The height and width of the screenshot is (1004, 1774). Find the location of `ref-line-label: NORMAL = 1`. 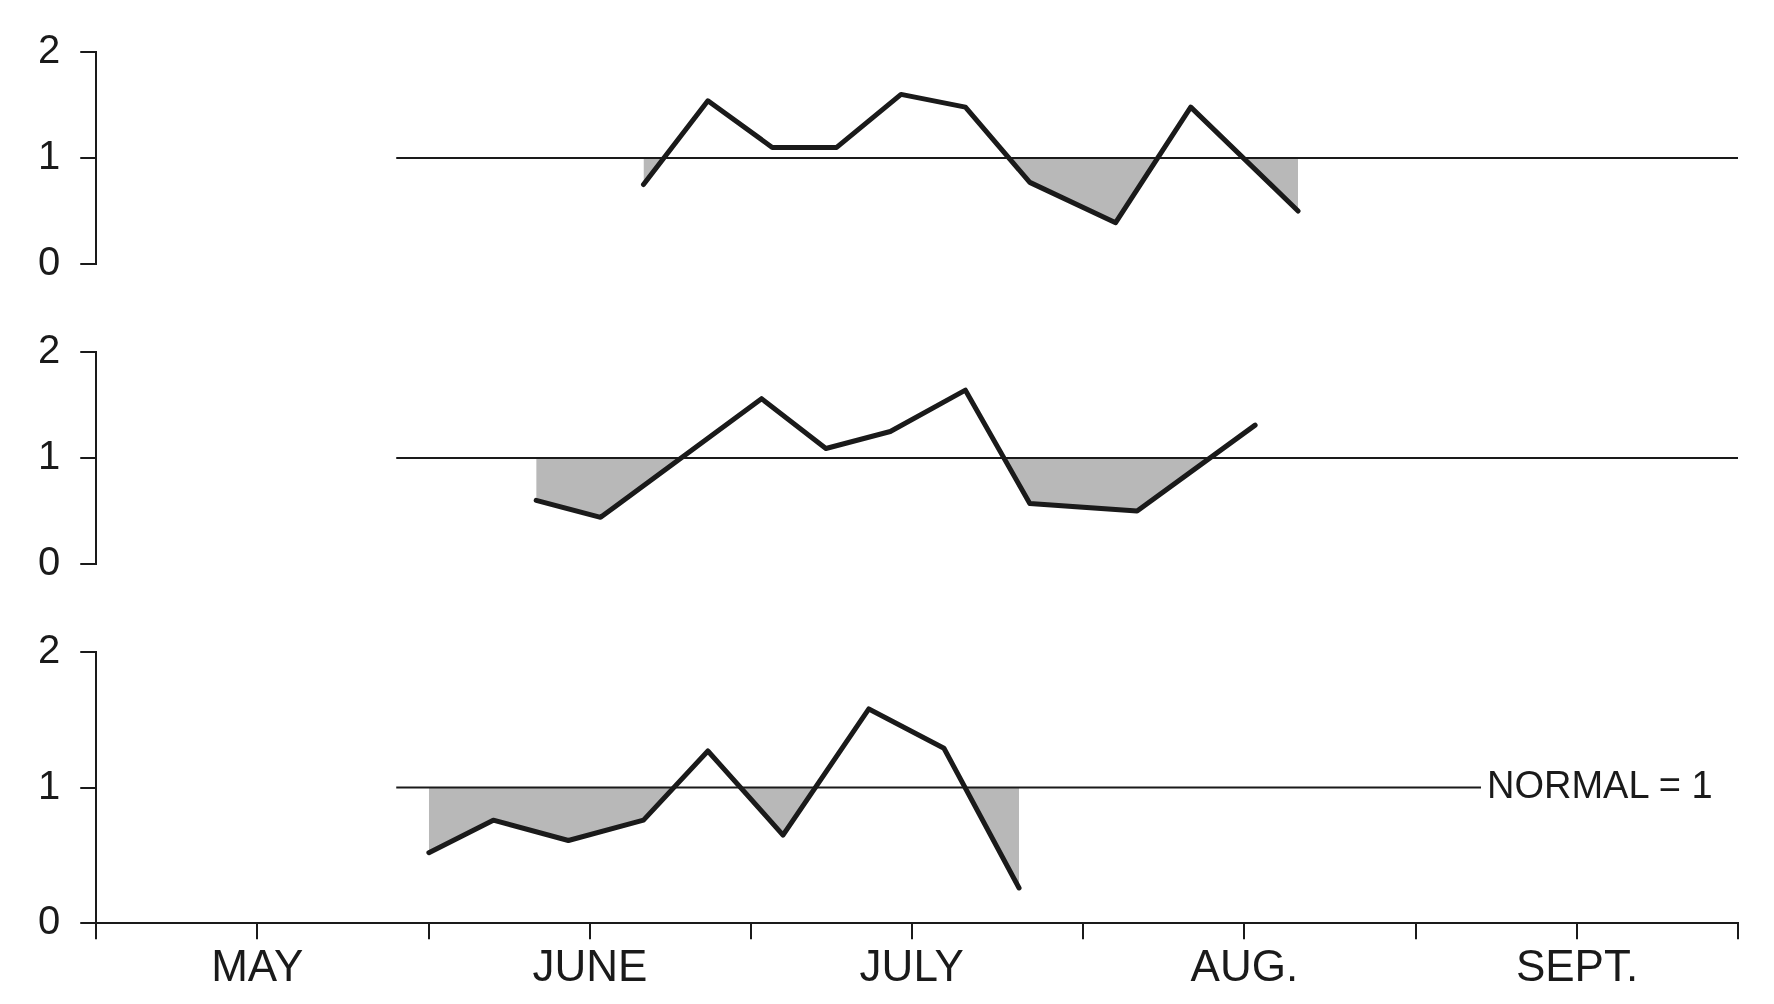

ref-line-label: NORMAL = 1 is located at coordinates (1599, 785).